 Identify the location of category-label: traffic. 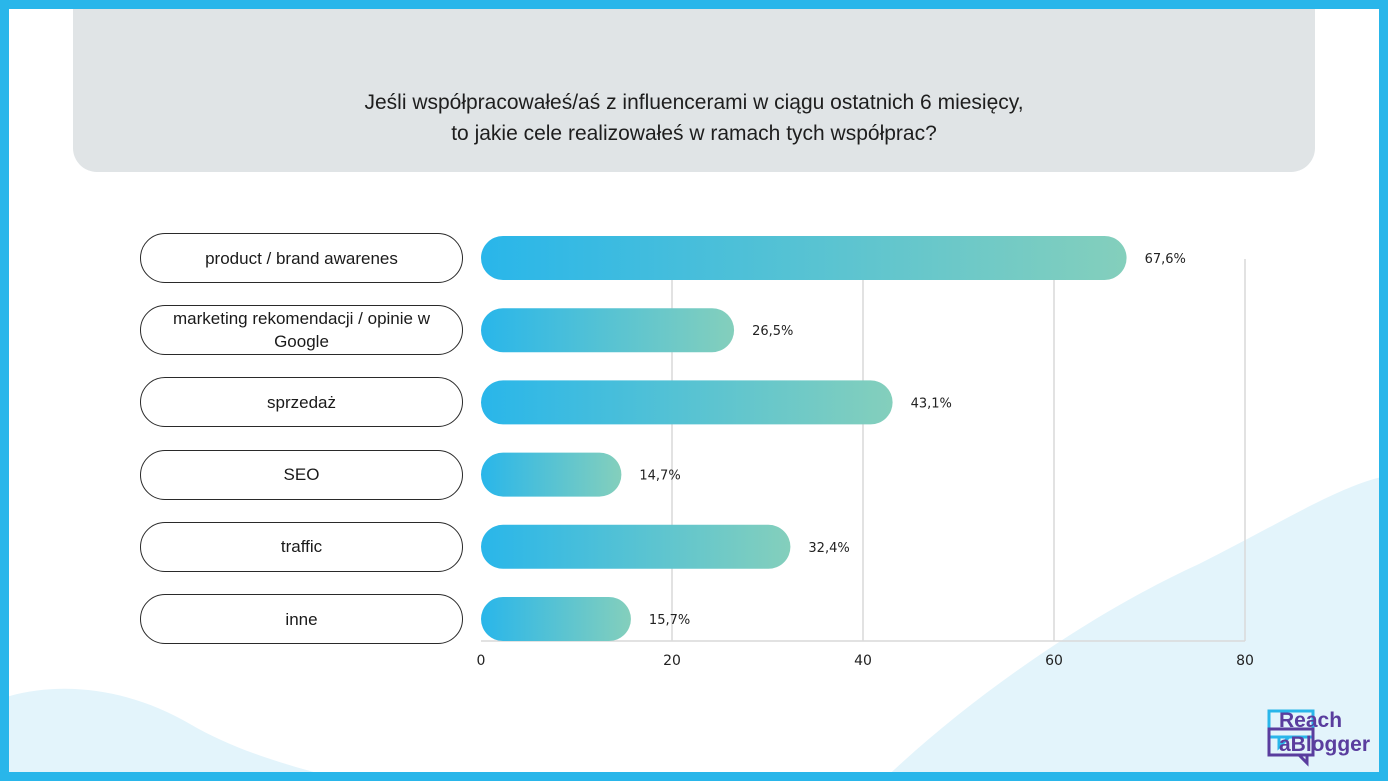
(301, 546).